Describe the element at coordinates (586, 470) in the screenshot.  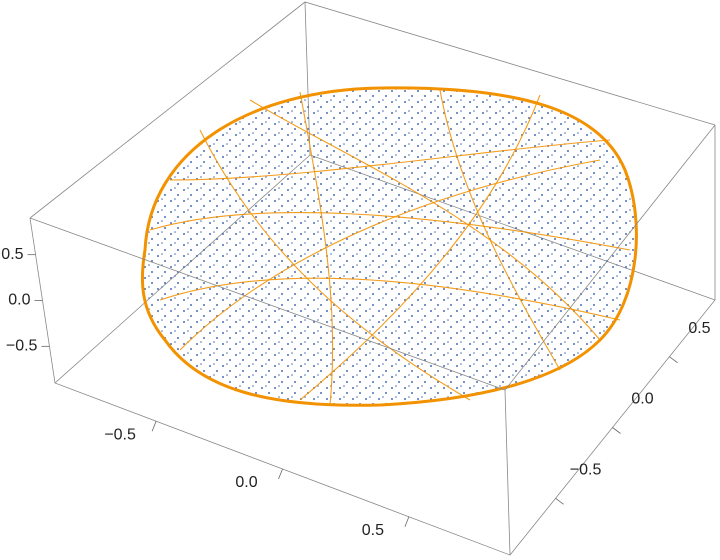
I see `y-tick-label: −0.5` at that location.